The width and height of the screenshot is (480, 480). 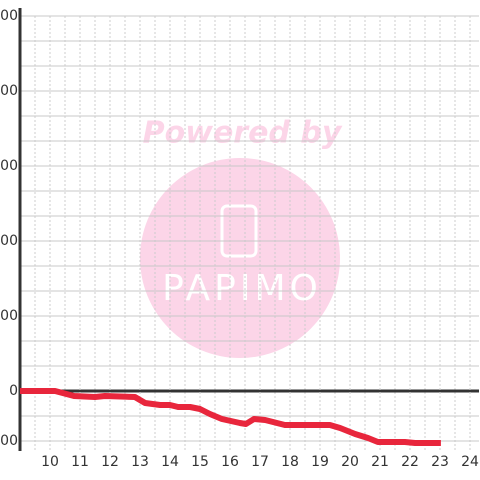 What do you see at coordinates (230, 462) in the screenshot?
I see `x-tick-label: 16` at bounding box center [230, 462].